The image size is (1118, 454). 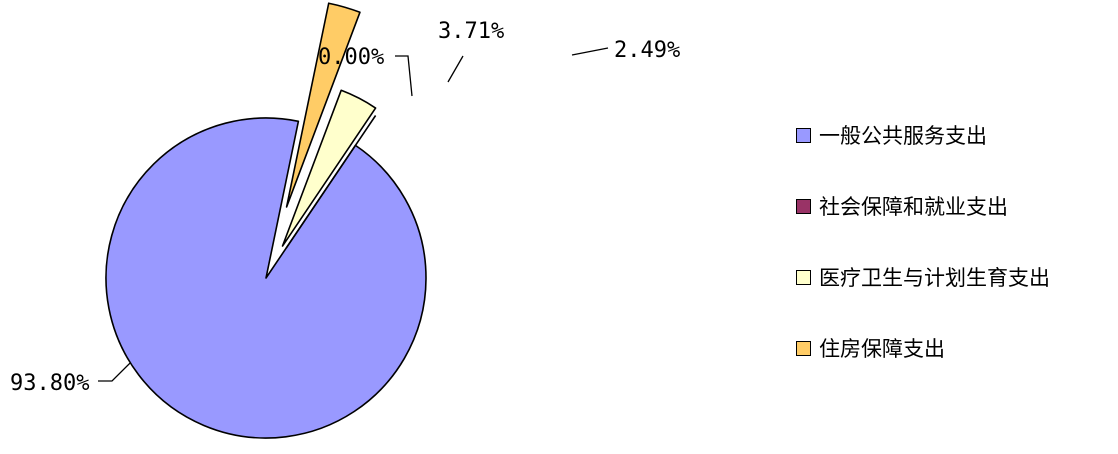 I want to click on legend-label: 社会保障和就业支出, so click(x=913, y=207).